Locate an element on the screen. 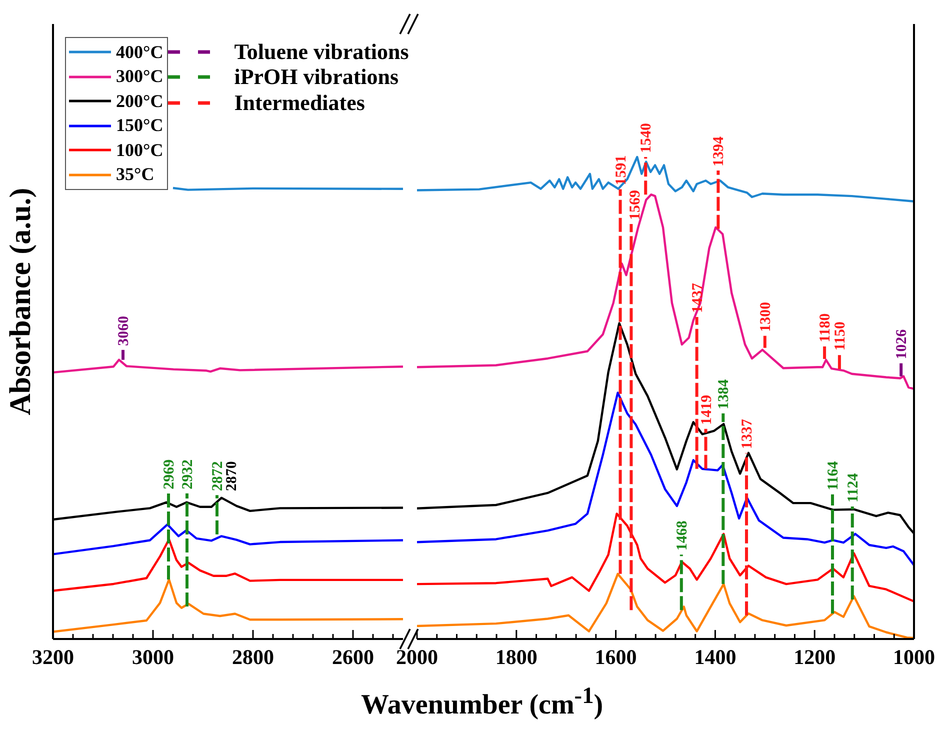 The height and width of the screenshot is (737, 946). annotation: 1419 is located at coordinates (706, 409).